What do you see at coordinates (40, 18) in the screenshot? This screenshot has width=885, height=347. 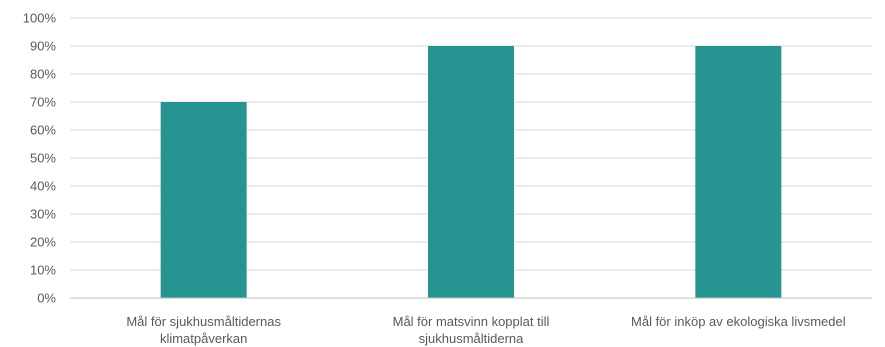 I see `y-tick-label: 100%` at bounding box center [40, 18].